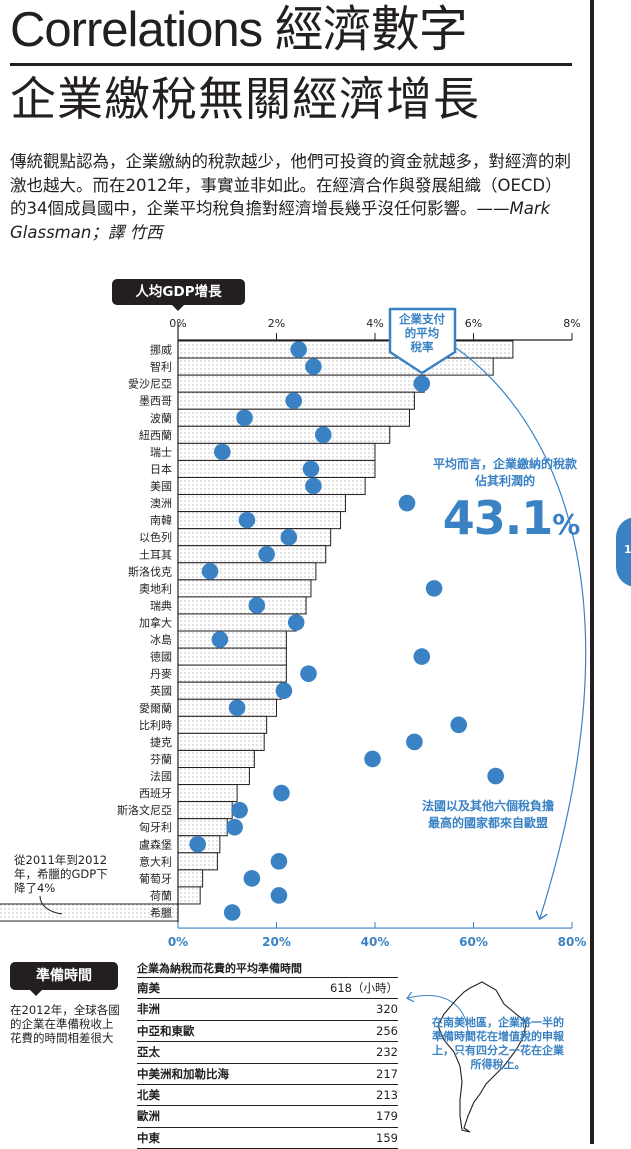 The image size is (631, 1149). Describe the element at coordinates (148, 1116) in the screenshot. I see `region-name: 歐洲` at that location.